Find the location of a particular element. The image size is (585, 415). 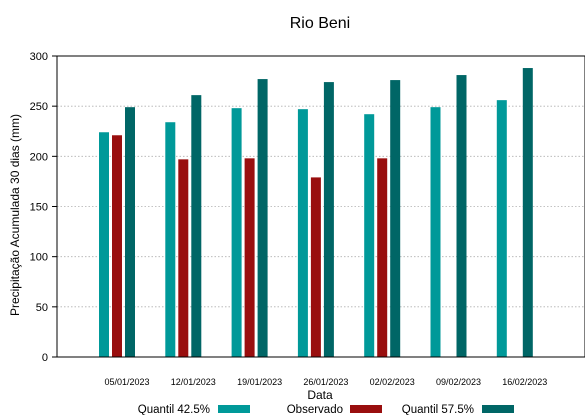

x-tick-label: 26/01/2023 is located at coordinates (325, 382).